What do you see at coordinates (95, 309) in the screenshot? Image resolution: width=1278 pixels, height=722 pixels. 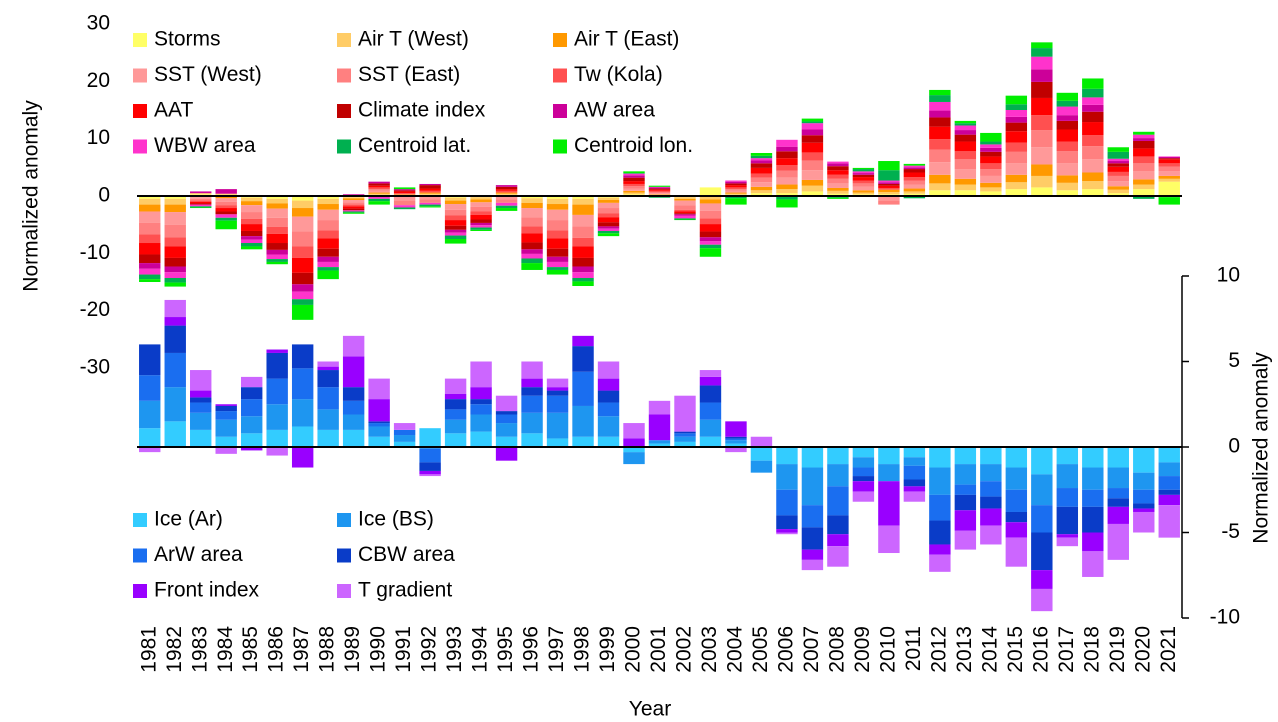 I see `y-tick-label: -20` at bounding box center [95, 309].